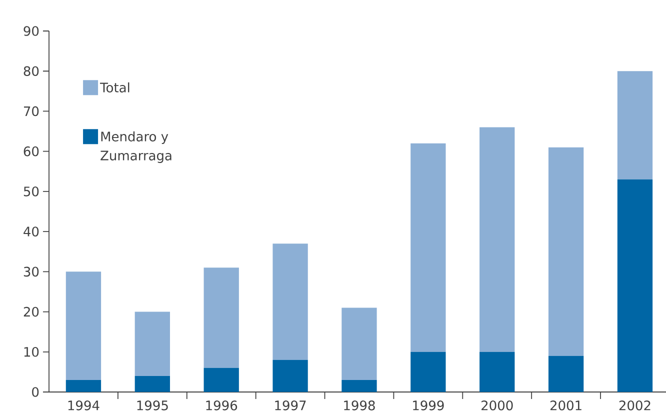 This screenshot has width=666, height=419. I want to click on x-tick-label: 2002, so click(634, 405).